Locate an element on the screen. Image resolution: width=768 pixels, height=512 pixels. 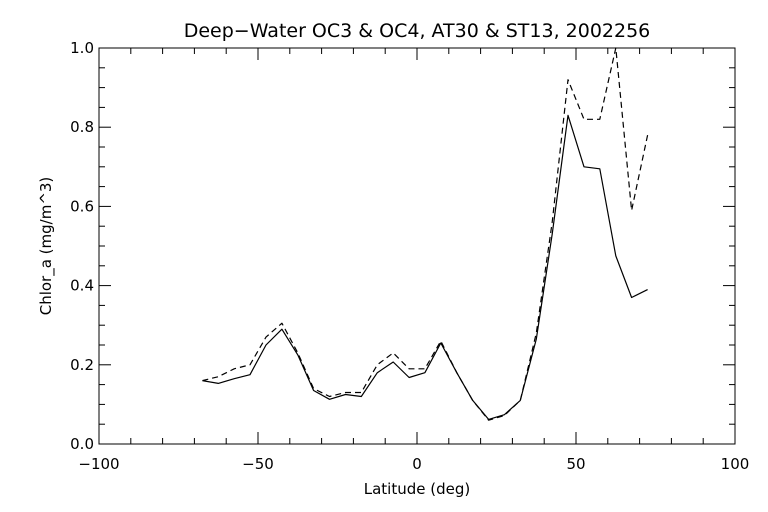
y-tick-label: 0.4 is located at coordinates (82, 286).